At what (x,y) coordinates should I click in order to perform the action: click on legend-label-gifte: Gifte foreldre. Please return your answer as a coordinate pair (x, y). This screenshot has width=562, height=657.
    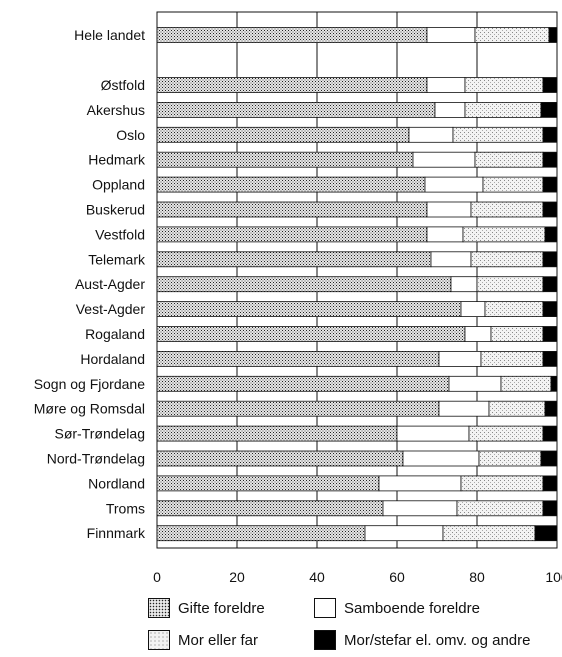
    Looking at the image, I should click on (221, 608).